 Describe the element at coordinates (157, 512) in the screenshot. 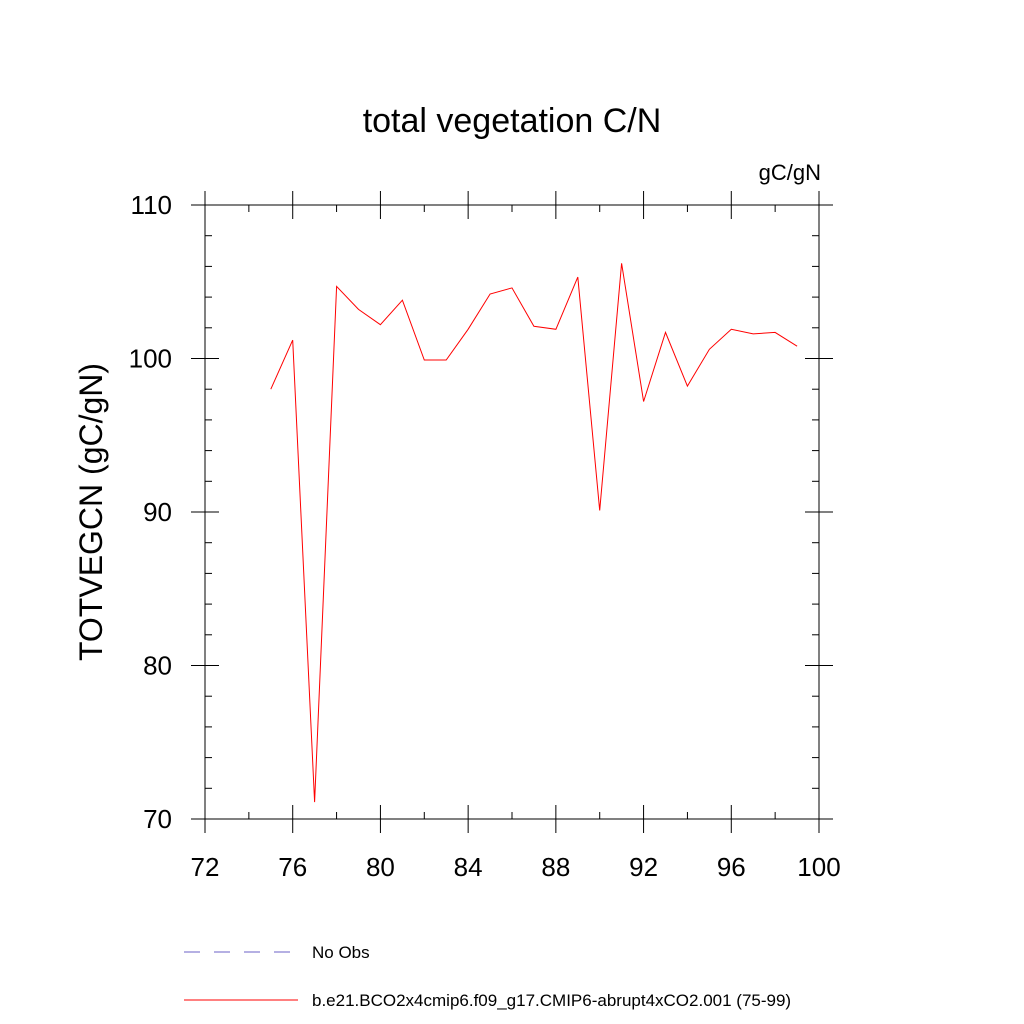

I see `y-tick-label: 90` at that location.